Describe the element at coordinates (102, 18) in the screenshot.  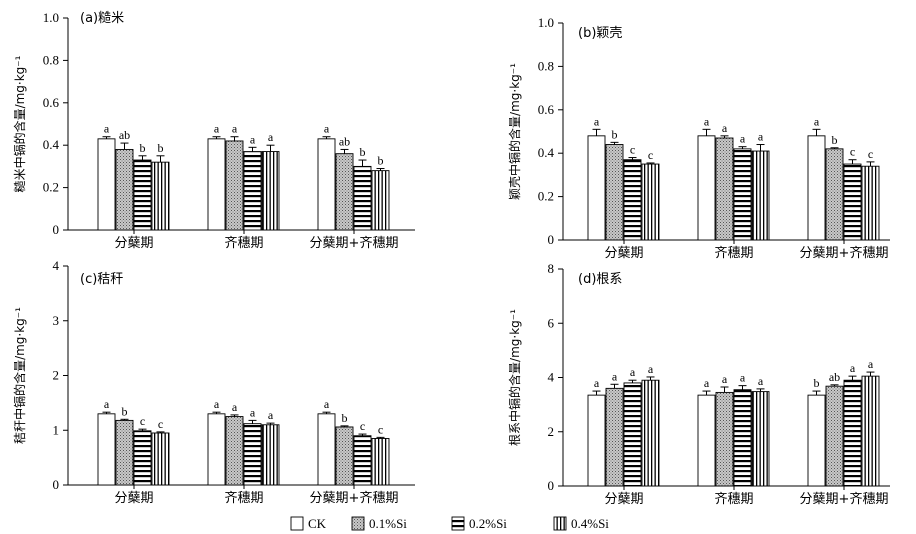
I see `panel-title: (a)糙米` at that location.